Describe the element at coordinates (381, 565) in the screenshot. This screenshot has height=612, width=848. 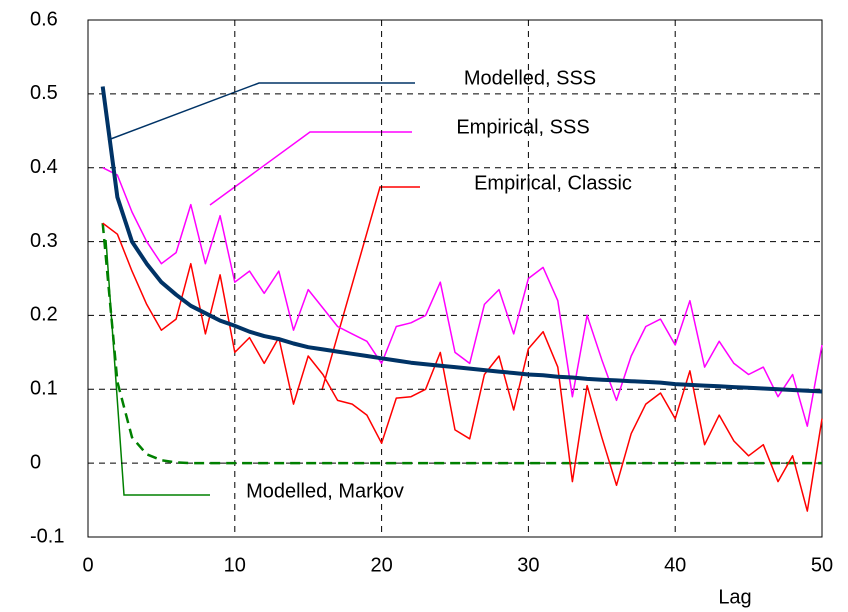
I see `x-tick-label: 20` at that location.